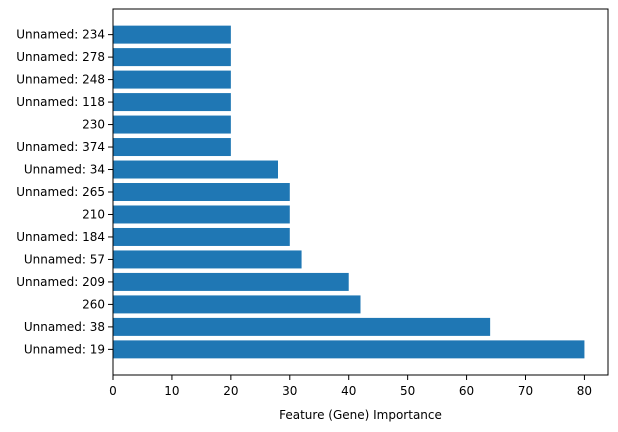  I want to click on x-tick-label: 30, so click(289, 391).